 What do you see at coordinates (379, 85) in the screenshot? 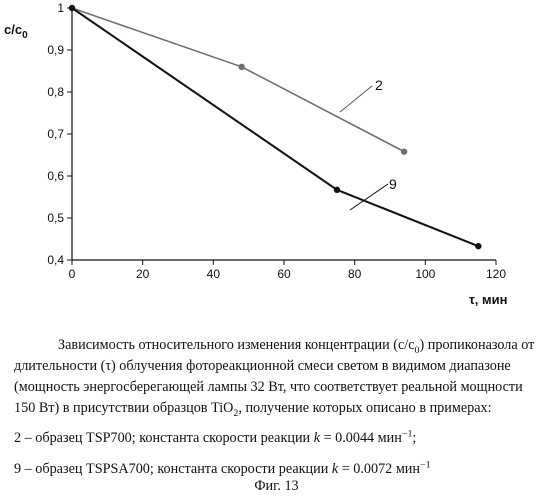
I see `series-label-2: 2` at bounding box center [379, 85].